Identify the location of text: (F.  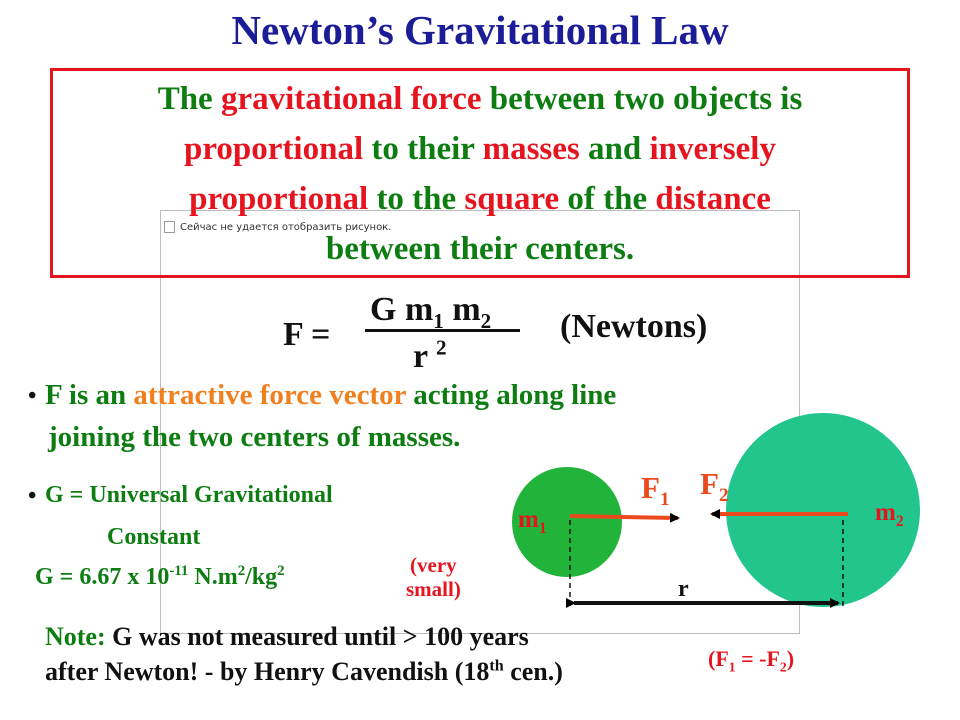
(718, 658).